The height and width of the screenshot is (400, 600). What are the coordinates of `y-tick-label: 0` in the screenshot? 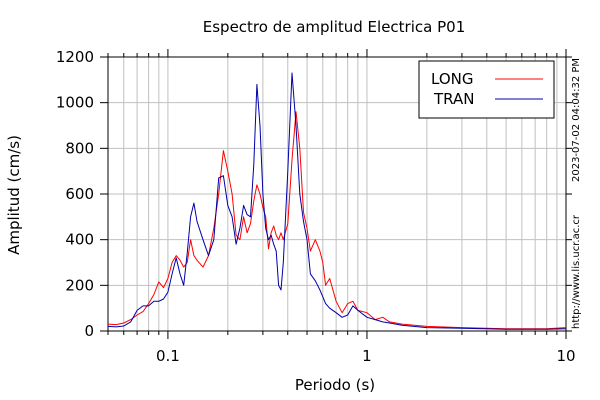 It's located at (89, 331).